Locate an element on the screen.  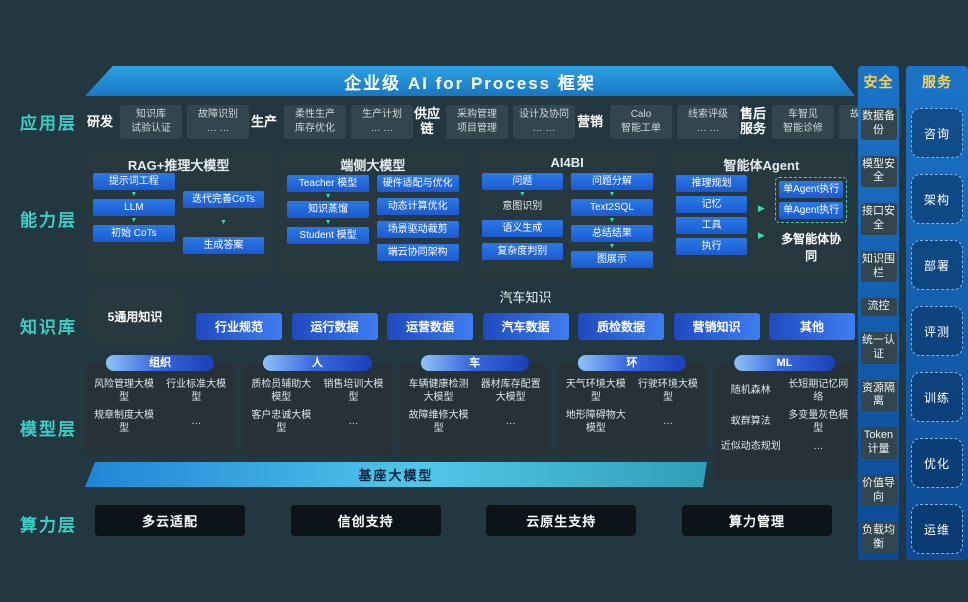
model-name: 随机森林 is located at coordinates (750, 391).